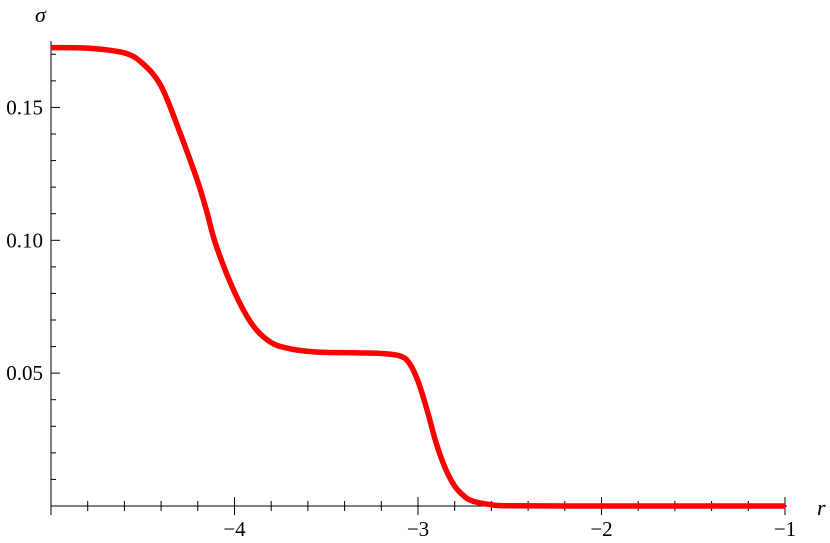  I want to click on x-tick-label: −4, so click(234, 529).